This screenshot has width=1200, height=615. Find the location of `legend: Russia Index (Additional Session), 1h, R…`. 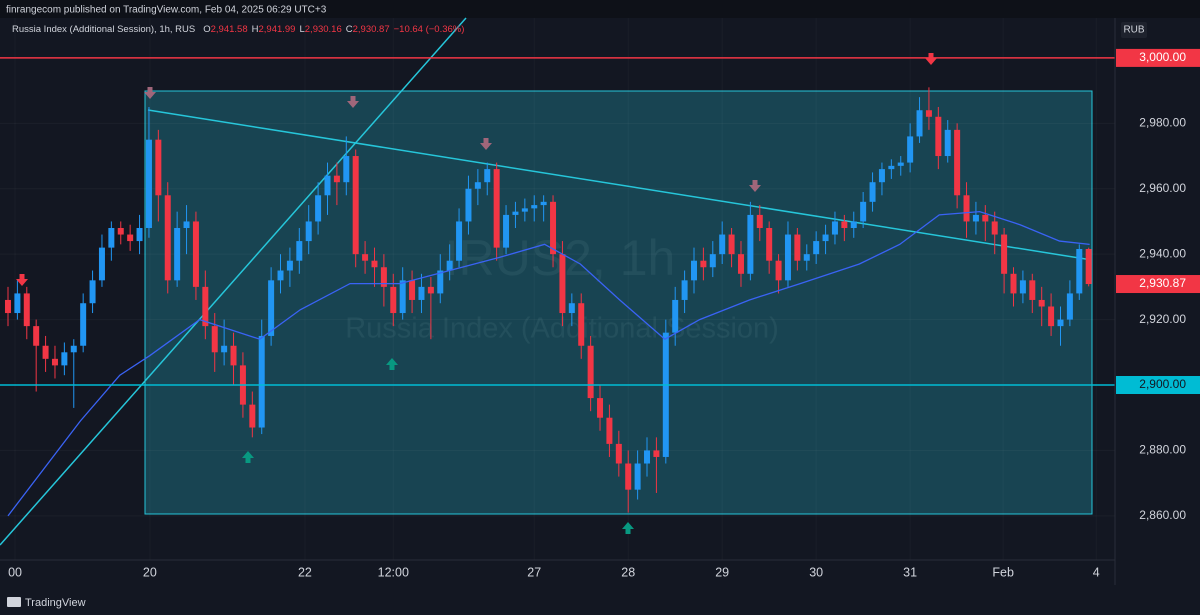

legend: Russia Index (Additional Session), 1h, R… is located at coordinates (238, 29).